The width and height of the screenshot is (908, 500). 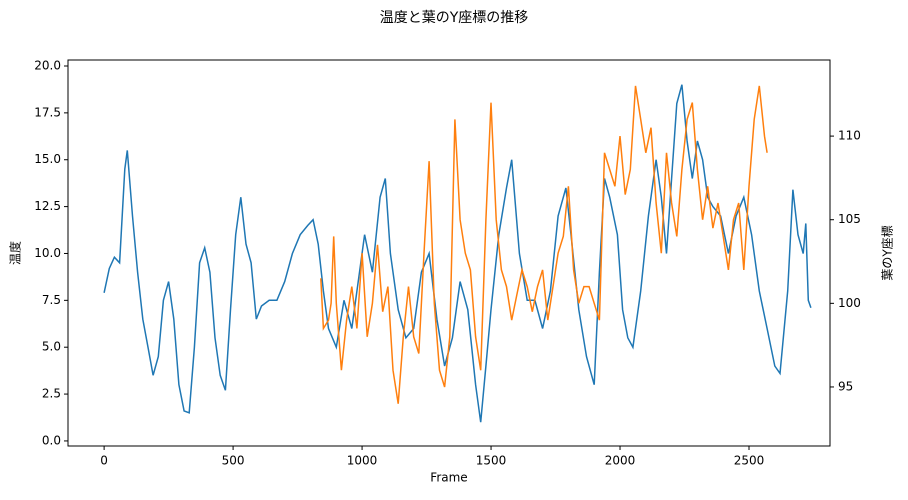 What do you see at coordinates (749, 461) in the screenshot?
I see `x-tick-label: 2500` at bounding box center [749, 461].